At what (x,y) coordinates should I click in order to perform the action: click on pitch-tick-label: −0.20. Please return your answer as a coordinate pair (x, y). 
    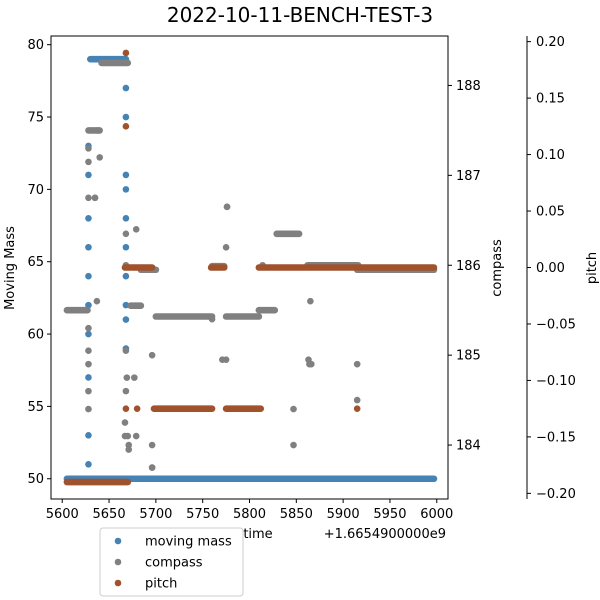
    Looking at the image, I should click on (556, 494).